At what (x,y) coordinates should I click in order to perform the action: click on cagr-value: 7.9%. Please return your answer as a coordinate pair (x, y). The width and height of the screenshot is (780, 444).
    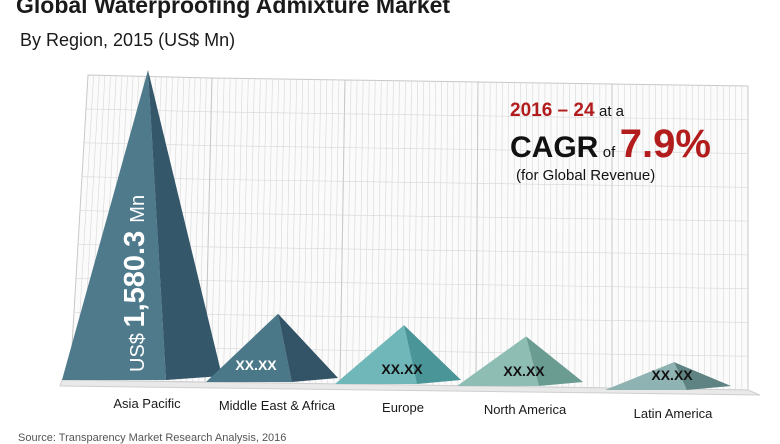
    Looking at the image, I should click on (665, 144).